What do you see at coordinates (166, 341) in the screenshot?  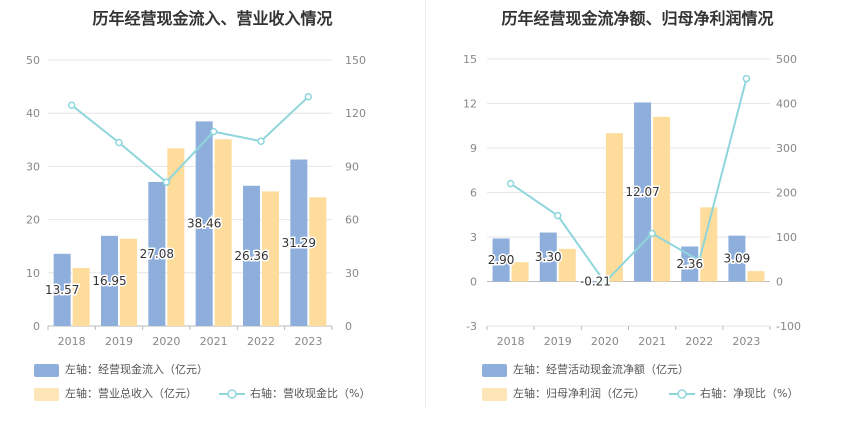 I see `x-tick-label: 2020` at bounding box center [166, 341].